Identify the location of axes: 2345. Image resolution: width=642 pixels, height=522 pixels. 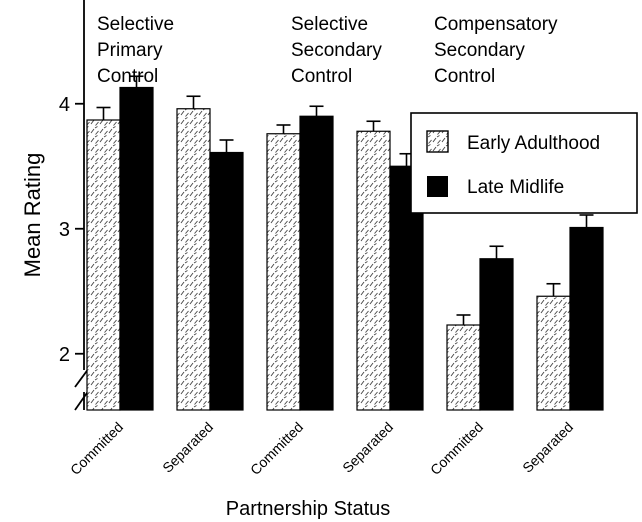
(74, 205).